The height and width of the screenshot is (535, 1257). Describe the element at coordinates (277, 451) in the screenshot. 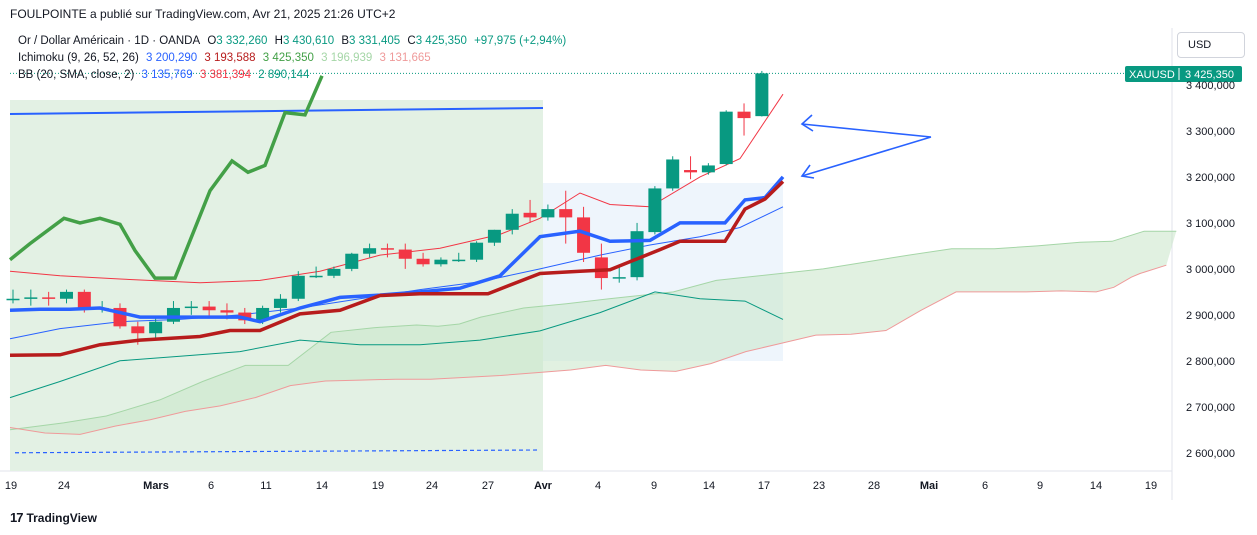

I see `dashed-line` at that location.